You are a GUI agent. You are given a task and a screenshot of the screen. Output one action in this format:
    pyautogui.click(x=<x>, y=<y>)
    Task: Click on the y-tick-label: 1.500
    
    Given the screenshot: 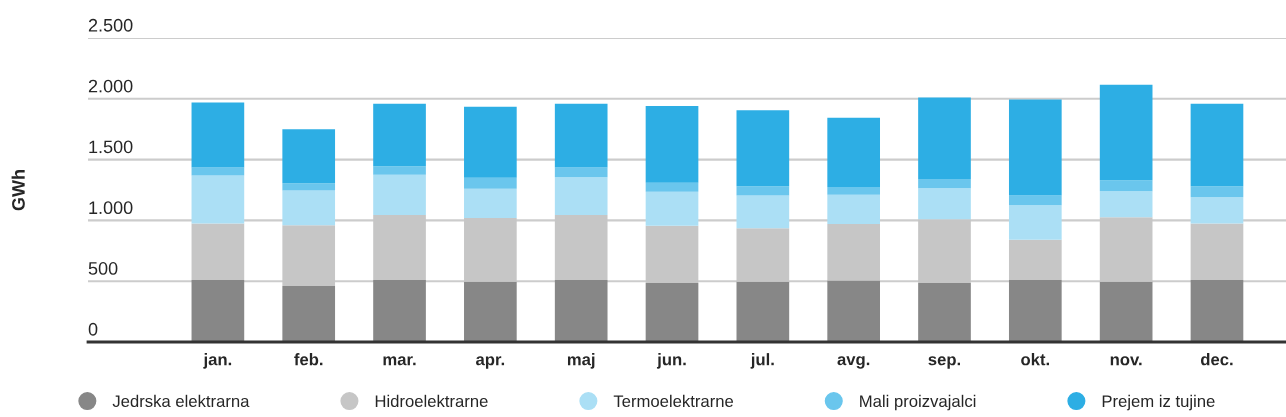 What is the action you would take?
    pyautogui.click(x=111, y=147)
    